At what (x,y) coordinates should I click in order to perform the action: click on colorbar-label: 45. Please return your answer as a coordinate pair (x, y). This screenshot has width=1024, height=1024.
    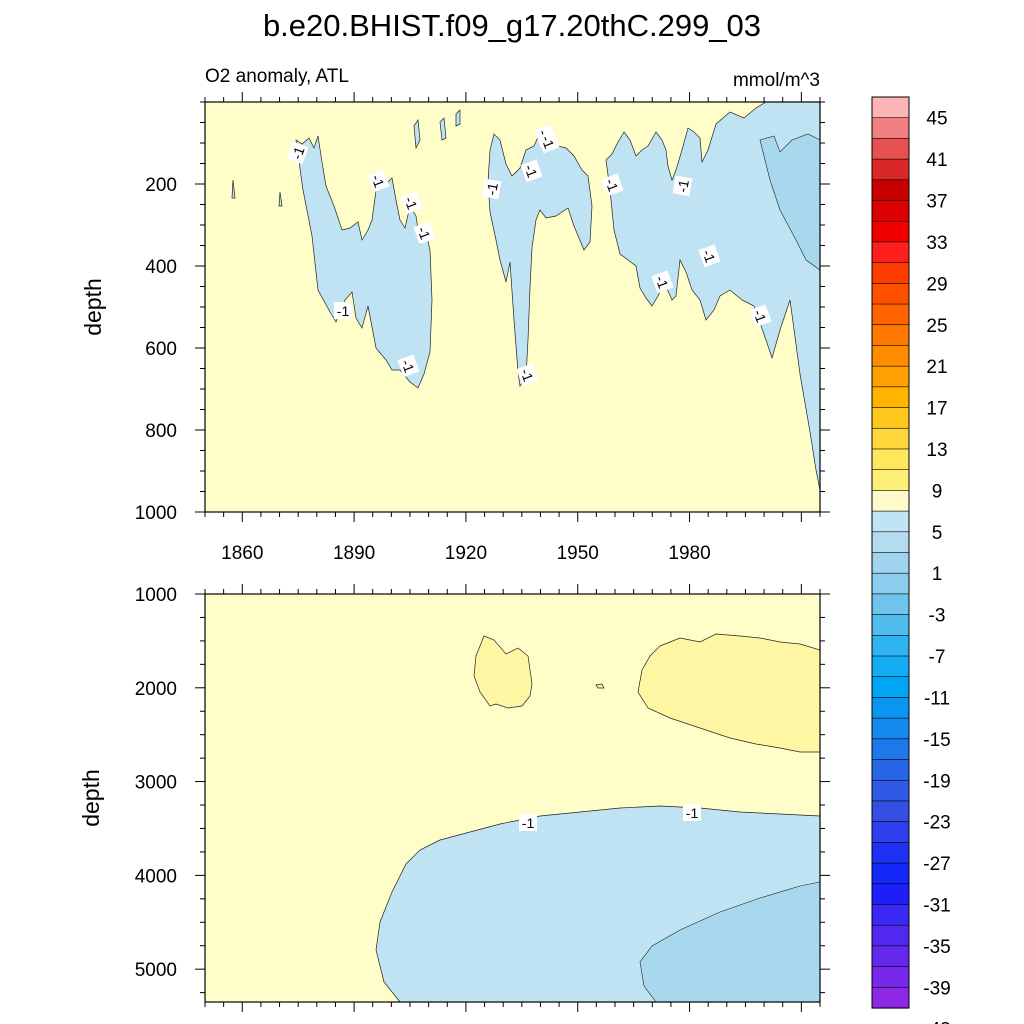
    Looking at the image, I should click on (936, 119).